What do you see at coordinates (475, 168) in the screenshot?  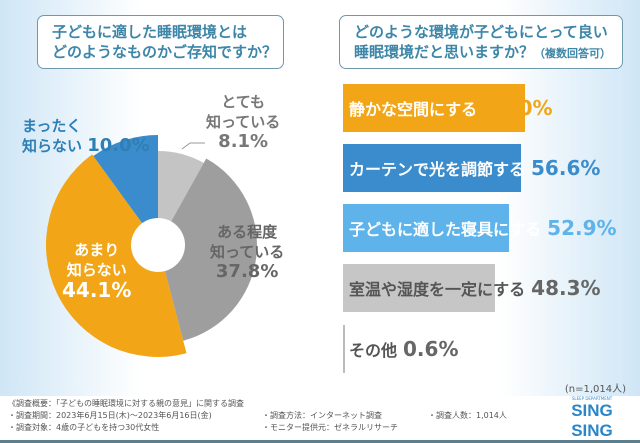 I see `bar-label-1: カーテンで光を調節する 56.6%` at bounding box center [475, 168].